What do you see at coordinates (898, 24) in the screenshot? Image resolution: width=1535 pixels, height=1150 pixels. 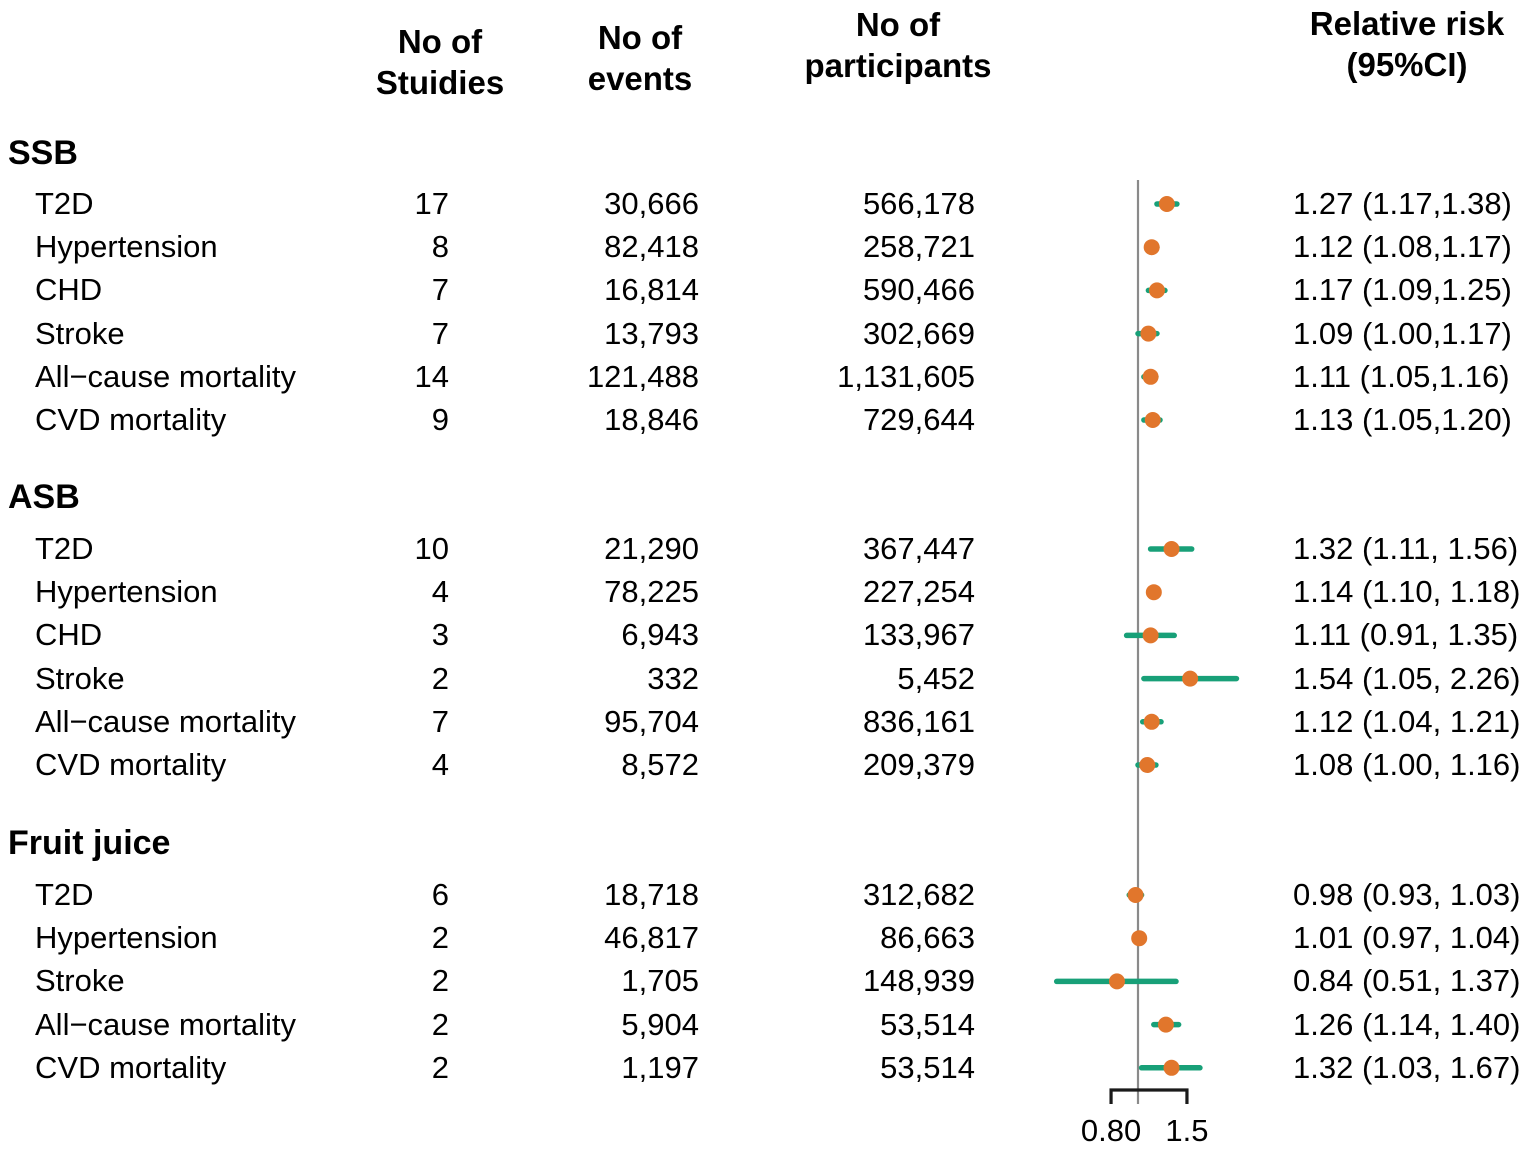 I see `column-header-participants-line1: No of` at bounding box center [898, 24].